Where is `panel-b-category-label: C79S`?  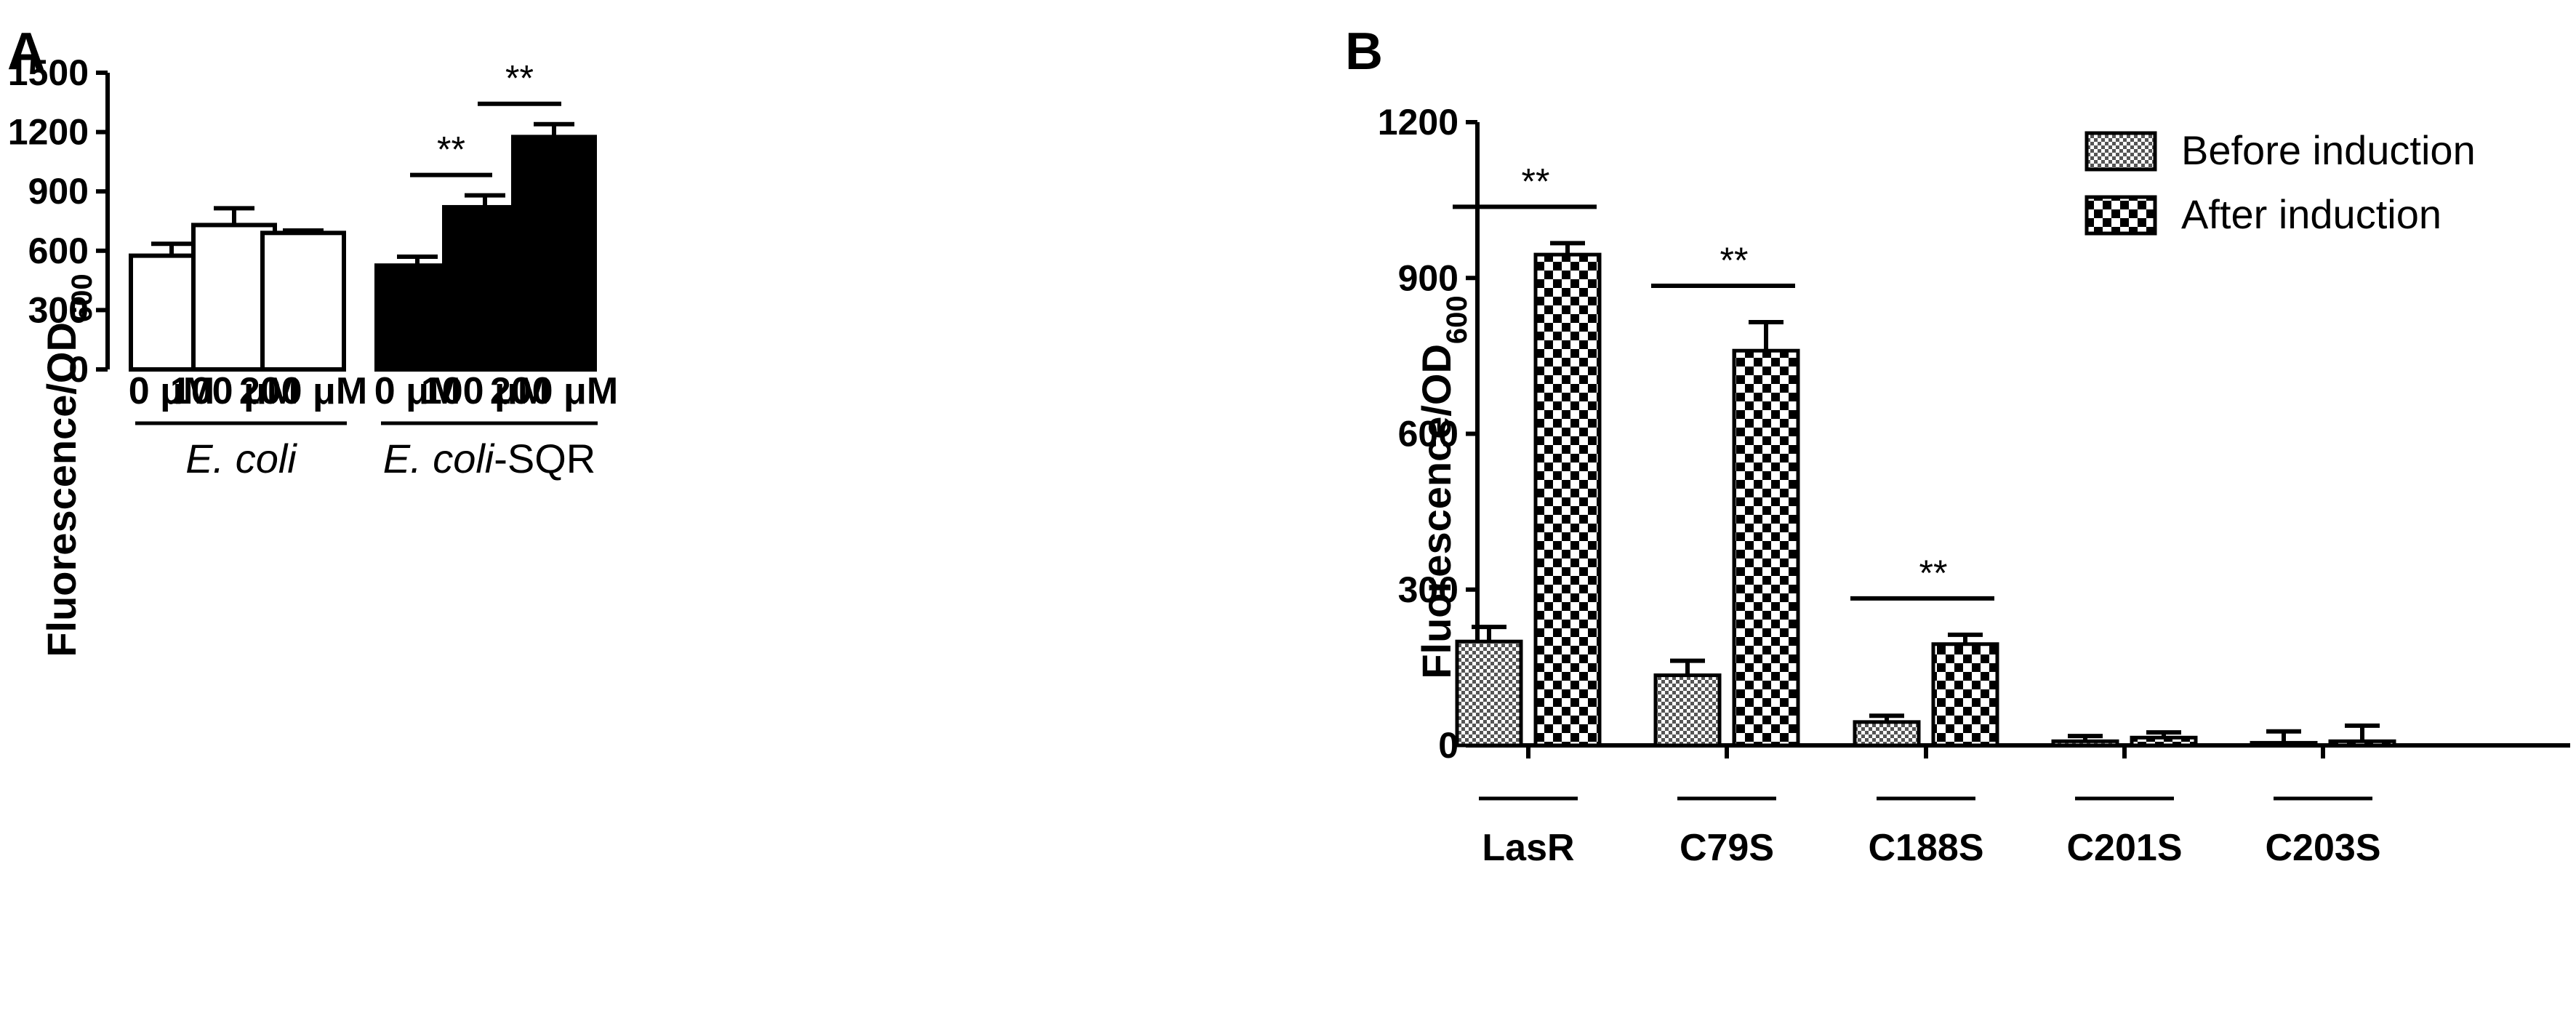
panel-b-category-label: C79S is located at coordinates (1727, 848).